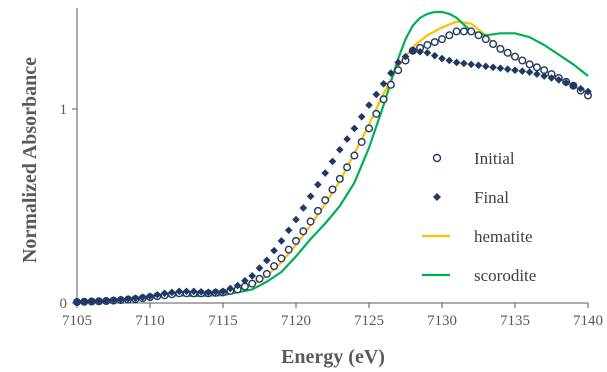 The width and height of the screenshot is (607, 372). What do you see at coordinates (491, 197) in the screenshot?
I see `legend-label-final: Final` at bounding box center [491, 197].